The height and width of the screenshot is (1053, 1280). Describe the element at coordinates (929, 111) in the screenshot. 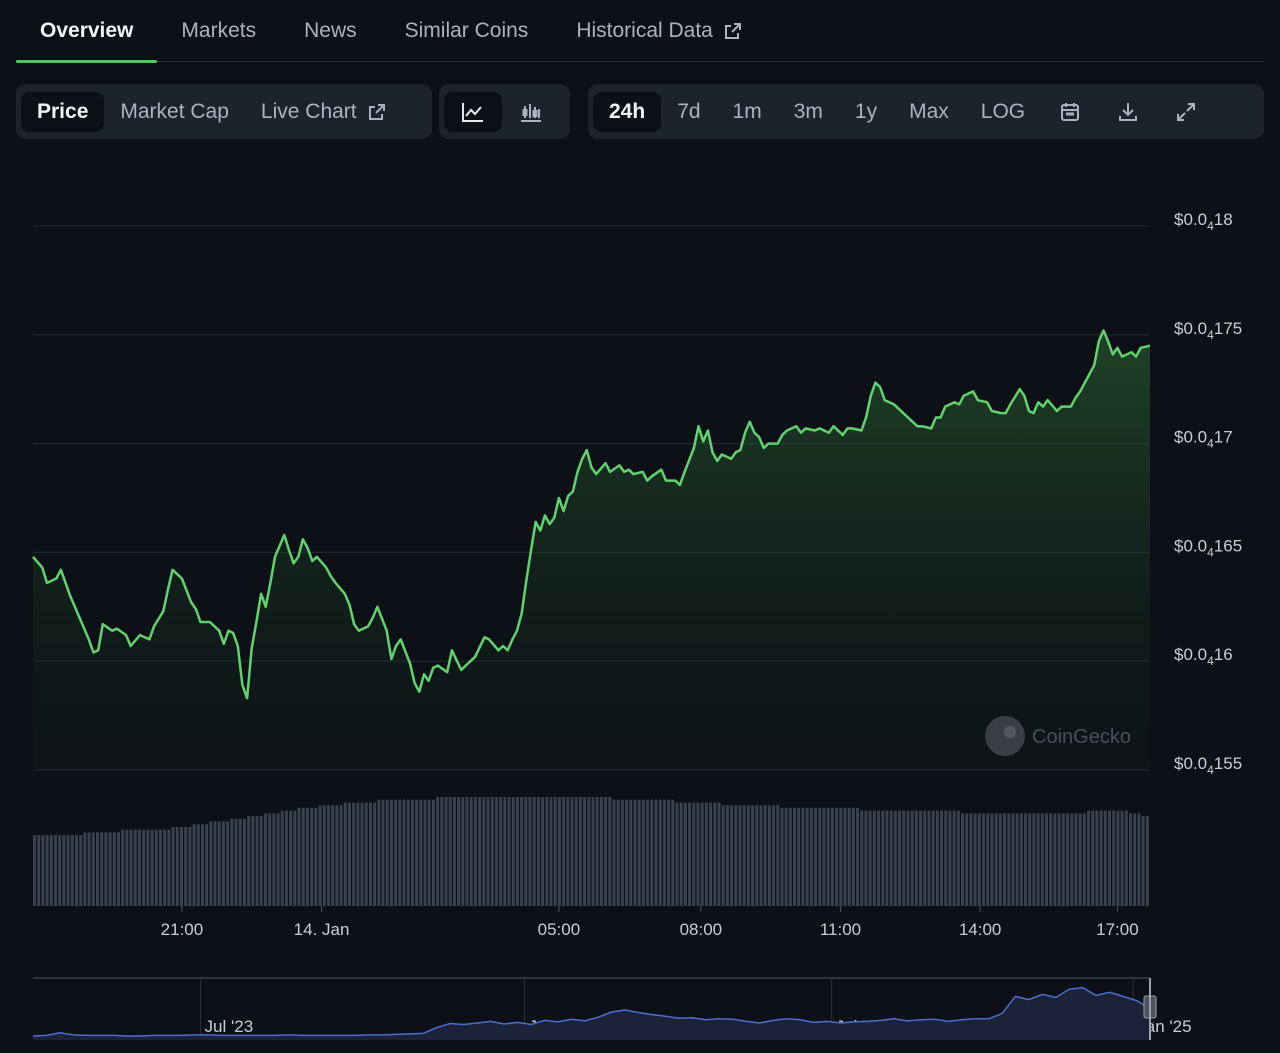

I see `range-max-button: Max` at that location.